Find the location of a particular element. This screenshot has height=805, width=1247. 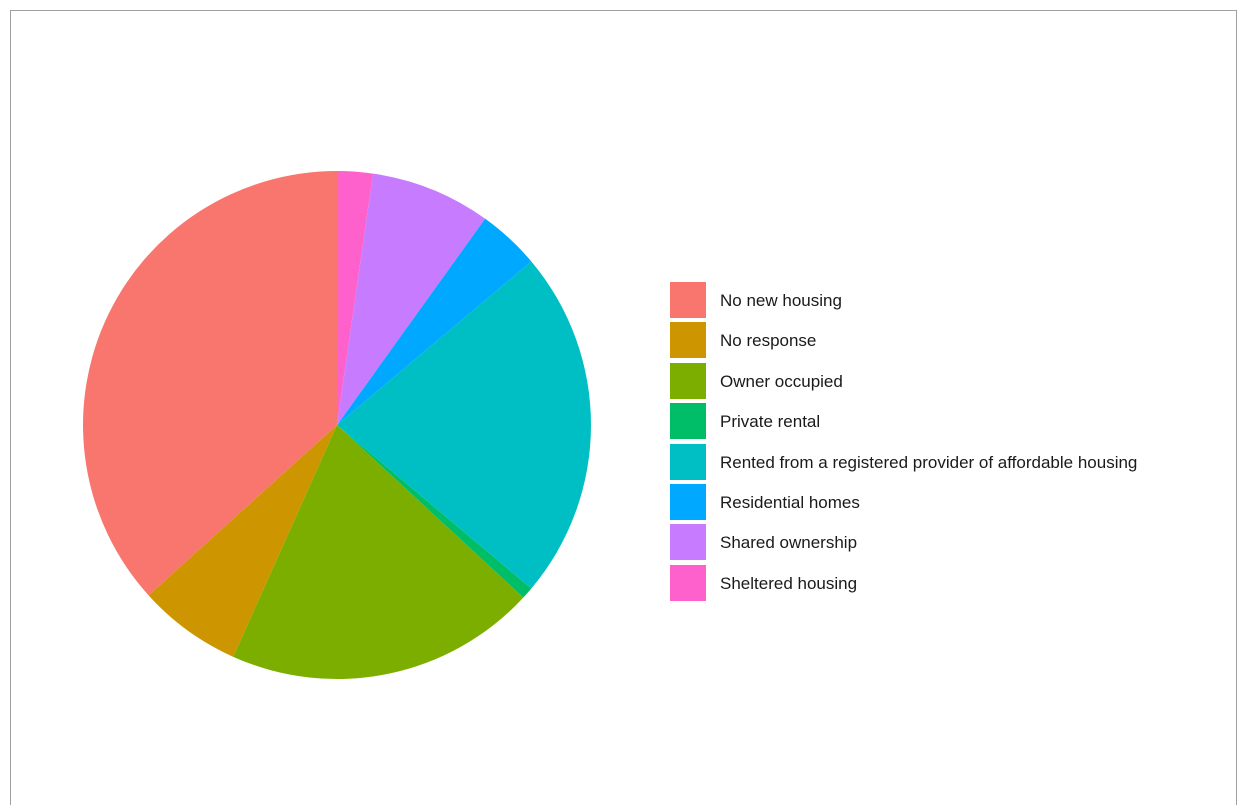

pie-slice-no-response is located at coordinates (242, 541).